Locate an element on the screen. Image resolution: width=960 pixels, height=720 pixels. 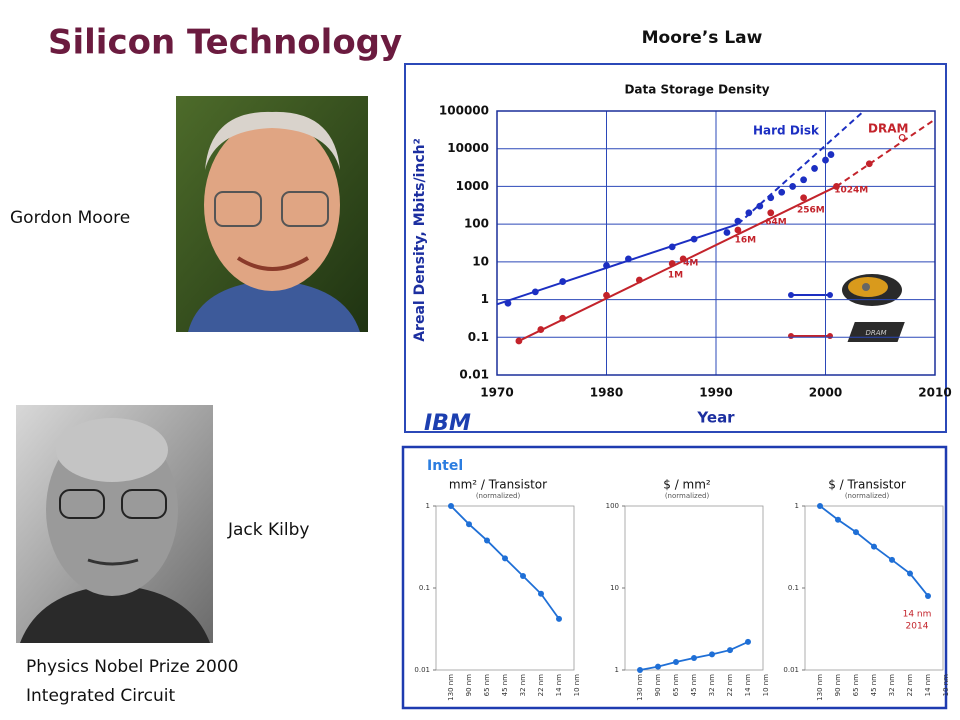
x-tick-label: 2010 is located at coordinates (934, 393).